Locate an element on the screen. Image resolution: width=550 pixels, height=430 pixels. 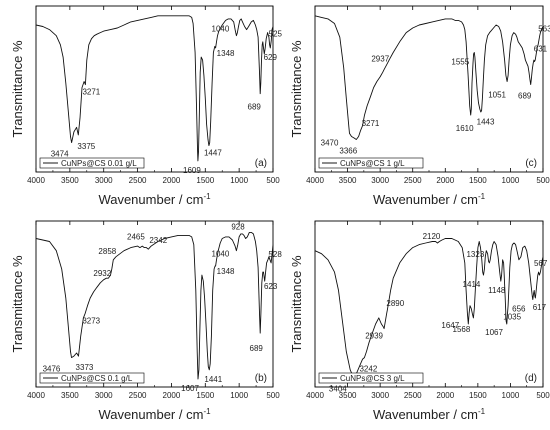
legend-label: CuNPs@CS 1 g/L is located at coordinates (372, 163).